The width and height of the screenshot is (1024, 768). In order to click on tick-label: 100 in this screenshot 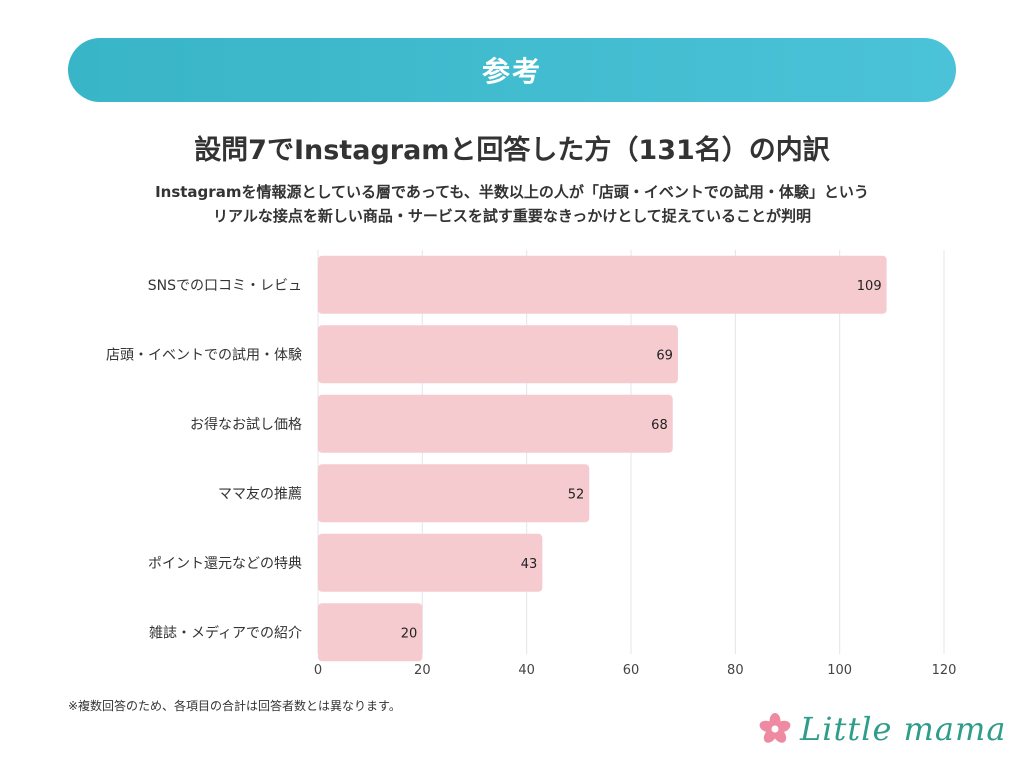, I will do `click(839, 670)`.